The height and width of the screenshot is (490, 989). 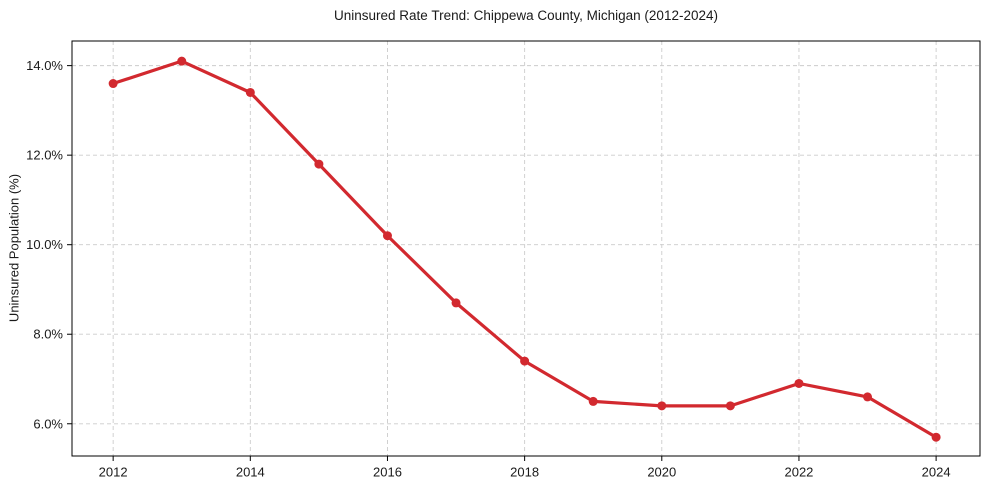 I want to click on x-tick-label: 2012, so click(x=113, y=472).